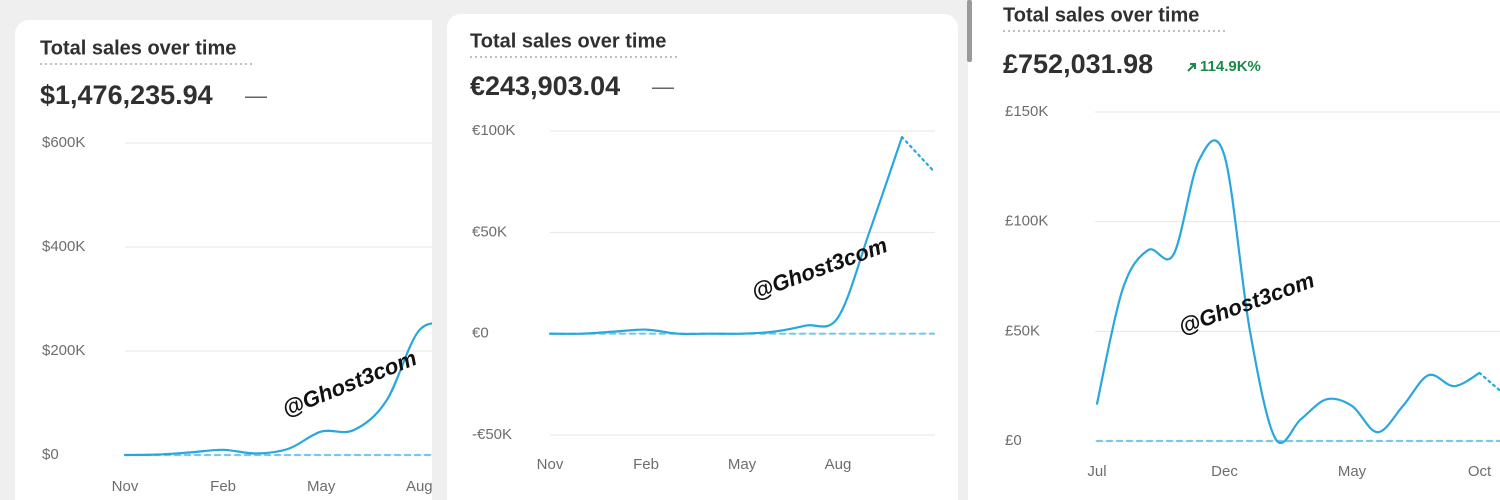  What do you see at coordinates (1013, 440) in the screenshot?
I see `y-tick-label: £0` at bounding box center [1013, 440].